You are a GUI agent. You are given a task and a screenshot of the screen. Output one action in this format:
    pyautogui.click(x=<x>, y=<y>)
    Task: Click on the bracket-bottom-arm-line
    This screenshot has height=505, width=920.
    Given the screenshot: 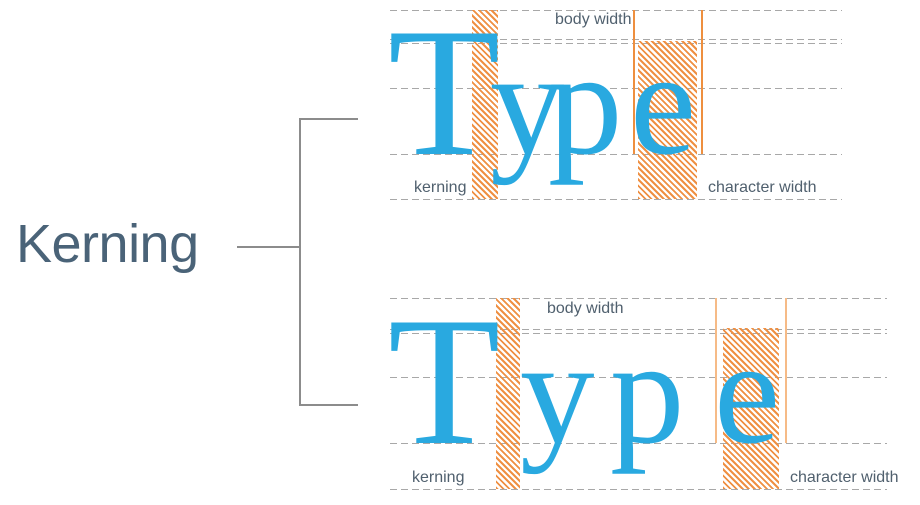 What is the action you would take?
    pyautogui.click(x=328, y=405)
    